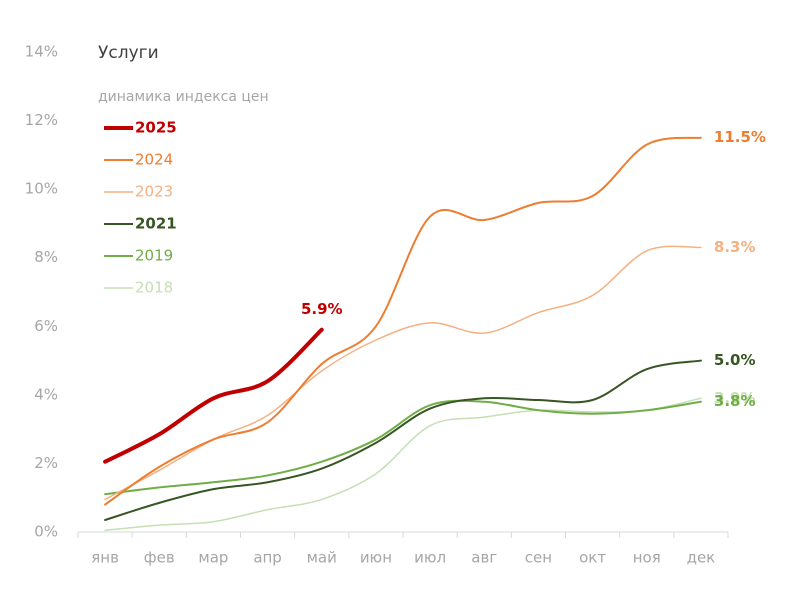 This screenshot has width=800, height=600. Describe the element at coordinates (105, 558) in the screenshot. I see `x-tick-label: янв` at that location.